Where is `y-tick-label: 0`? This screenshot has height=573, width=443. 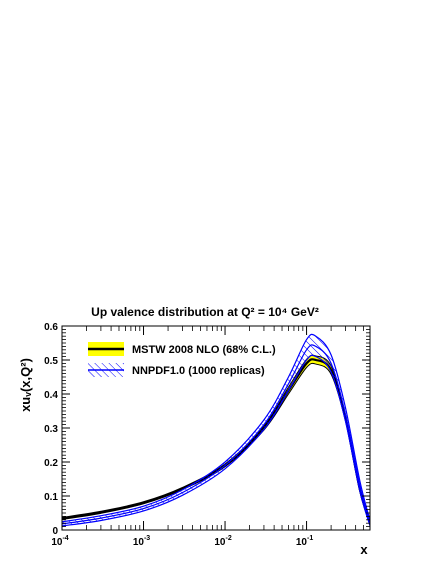 y-tick-label: 0 is located at coordinates (55, 531).